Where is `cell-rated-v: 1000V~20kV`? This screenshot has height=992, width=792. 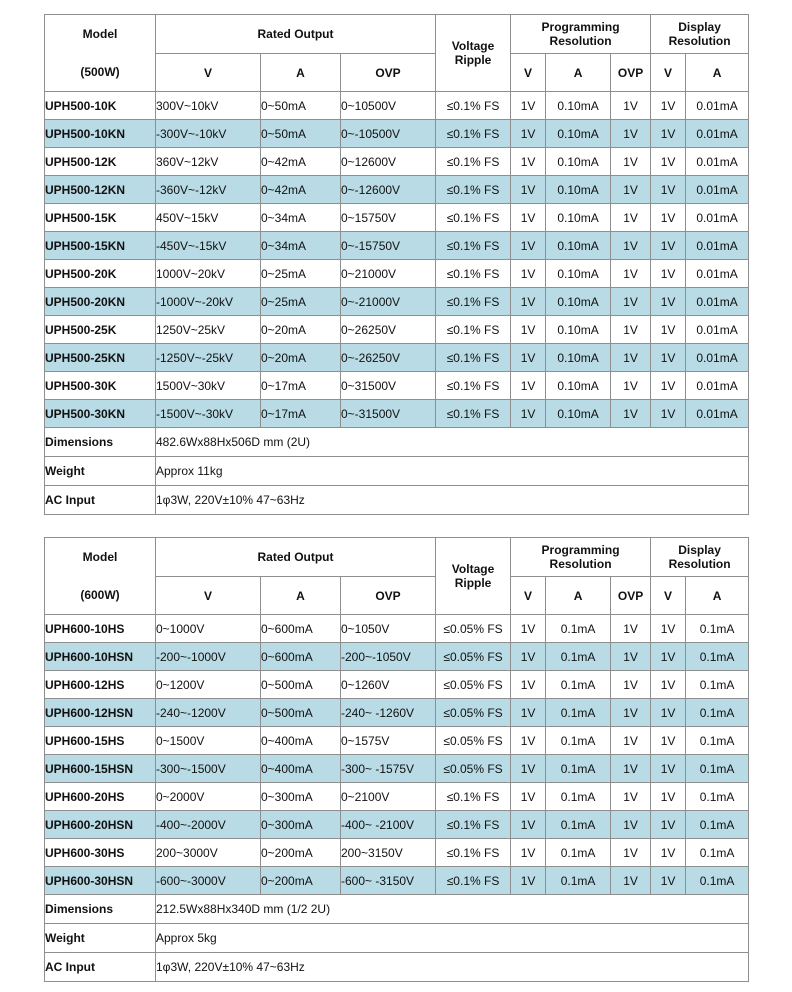 cell-rated-v: 1000V~20kV is located at coordinates (208, 273).